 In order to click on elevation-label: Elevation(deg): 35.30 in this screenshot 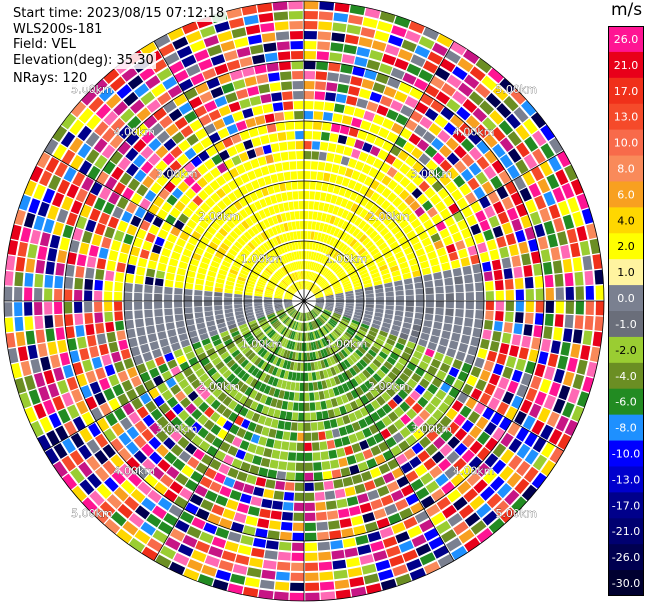, I will do `click(83, 61)`.